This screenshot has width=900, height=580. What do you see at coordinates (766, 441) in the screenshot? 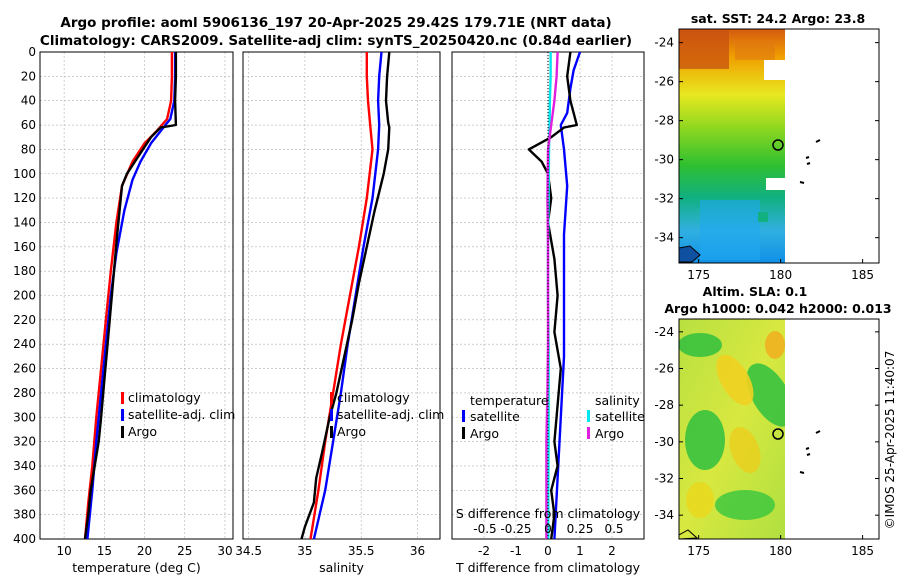
I see `sla-map-ticks: 175 180 185 -24 -26 -28 -30 -32 -34` at bounding box center [766, 441].